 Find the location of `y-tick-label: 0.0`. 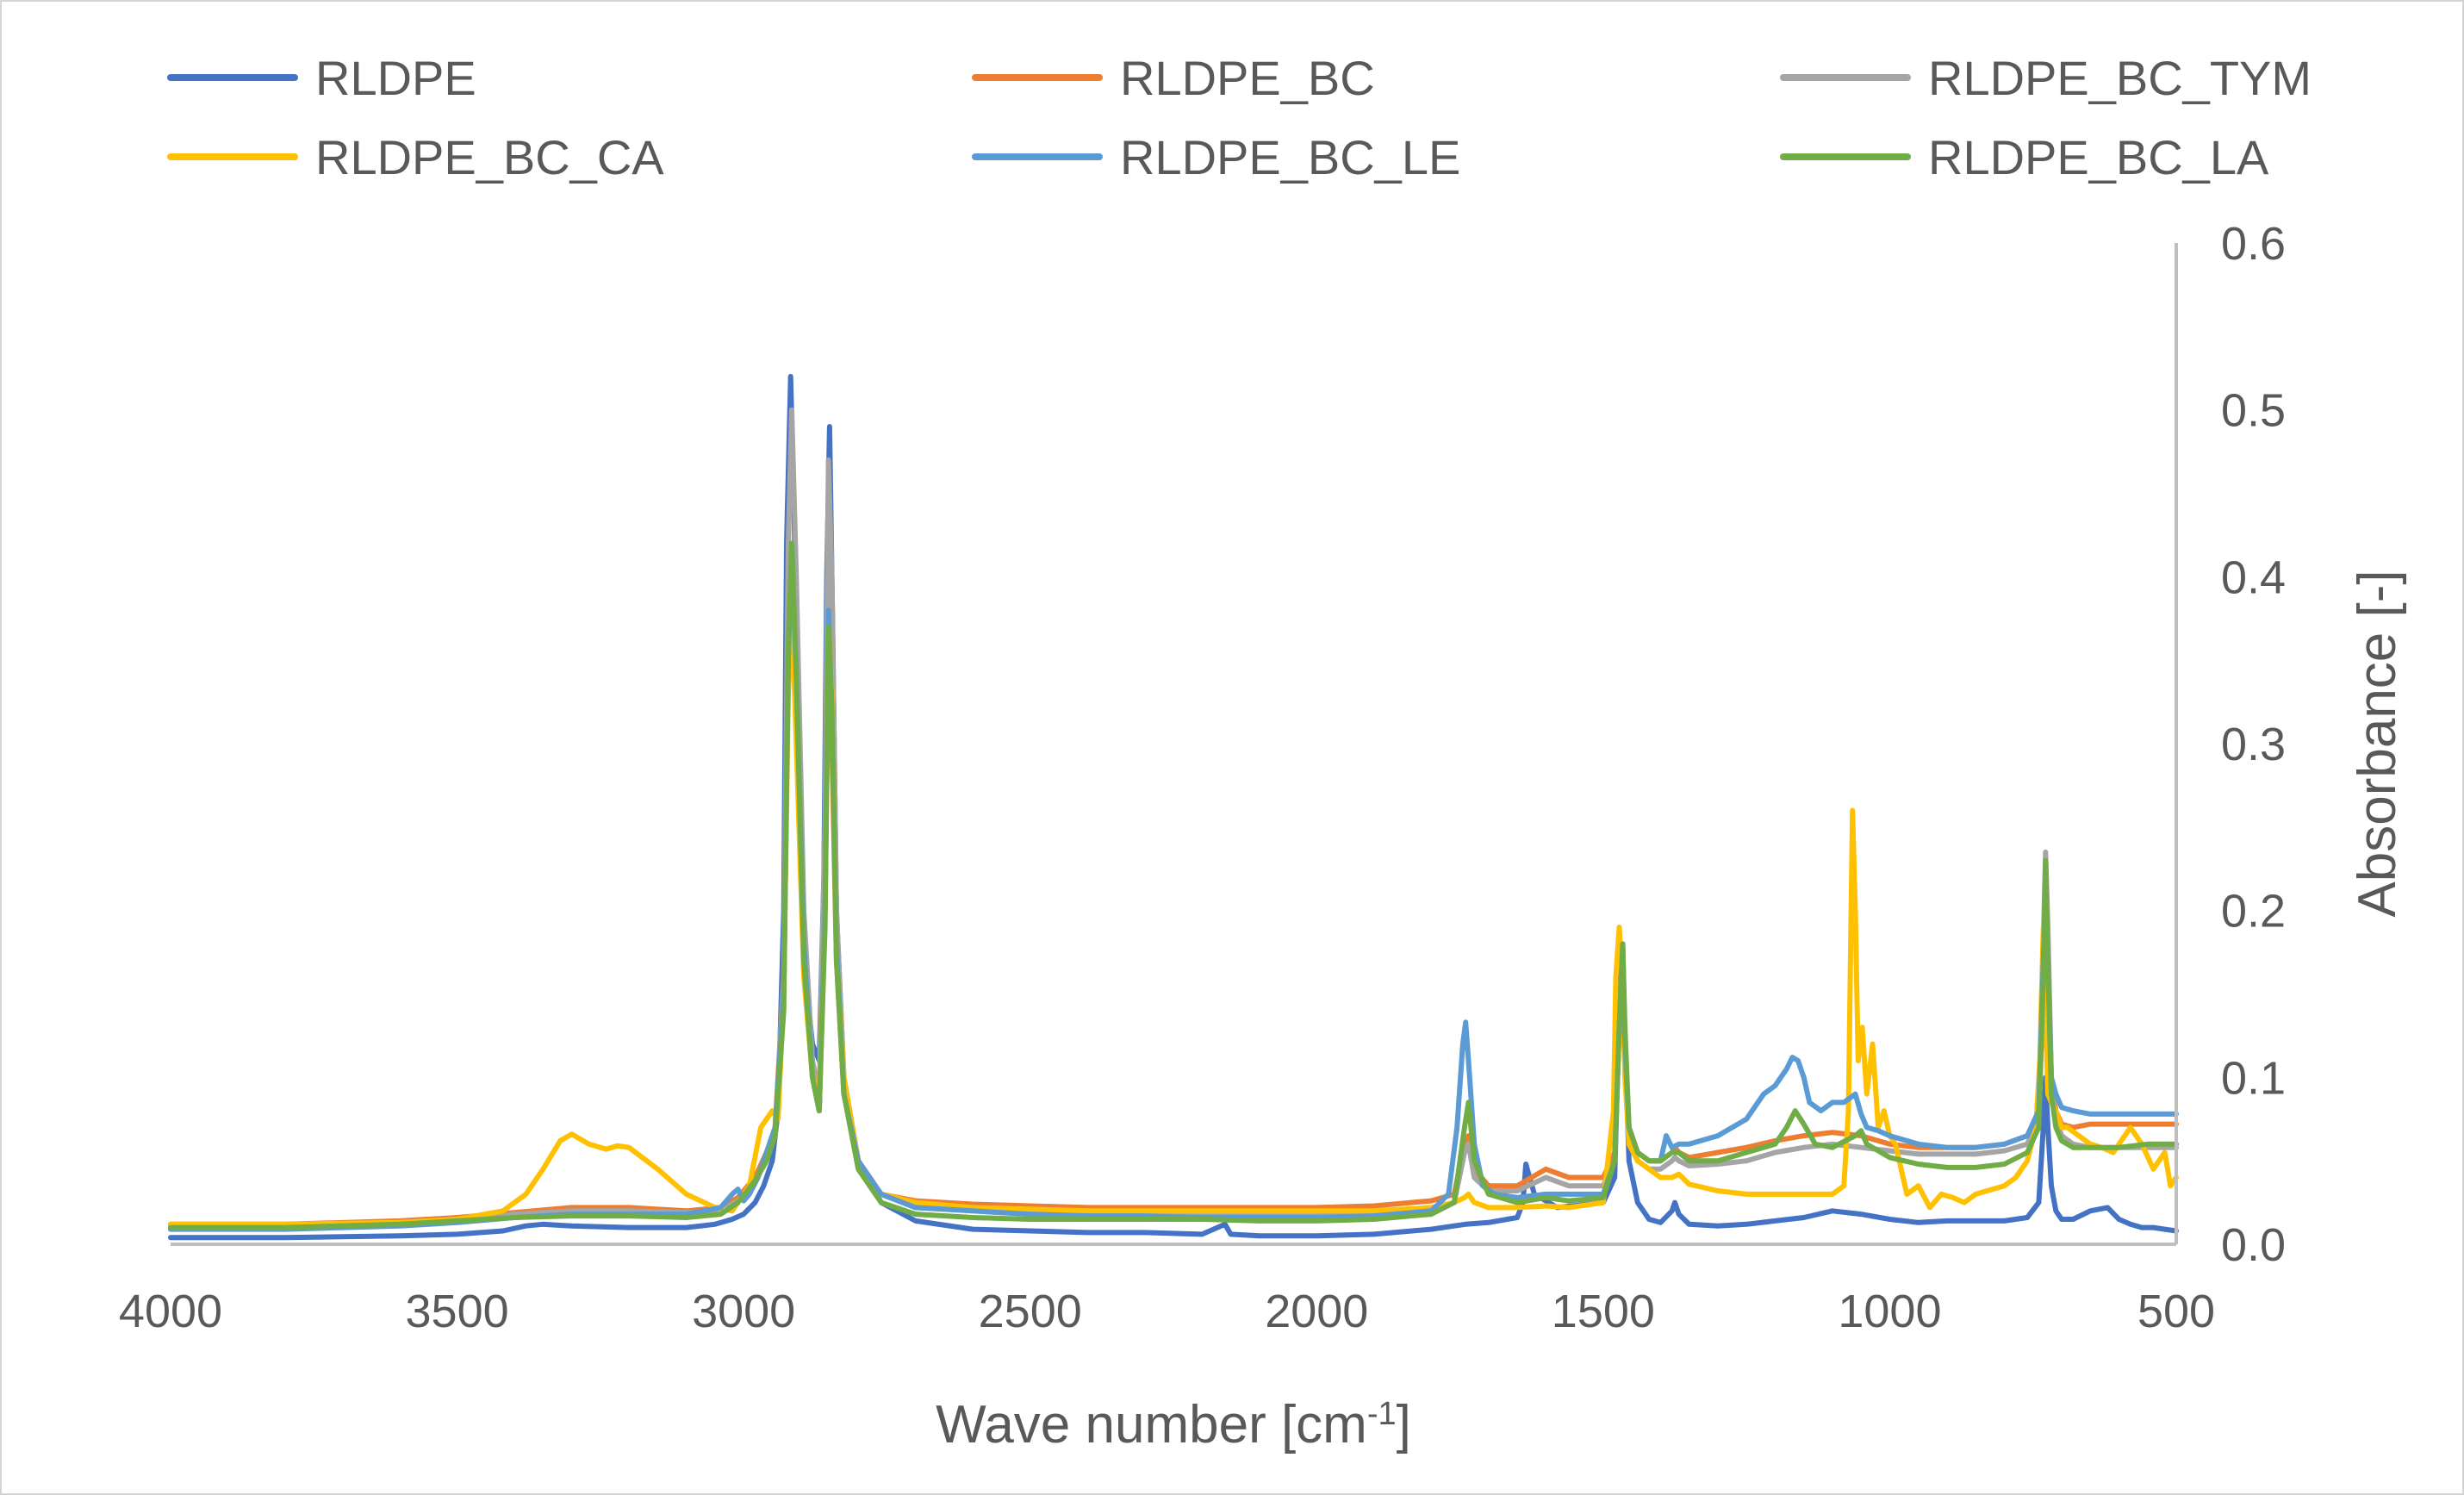

y-tick-label: 0.0 is located at coordinates (2254, 1245).